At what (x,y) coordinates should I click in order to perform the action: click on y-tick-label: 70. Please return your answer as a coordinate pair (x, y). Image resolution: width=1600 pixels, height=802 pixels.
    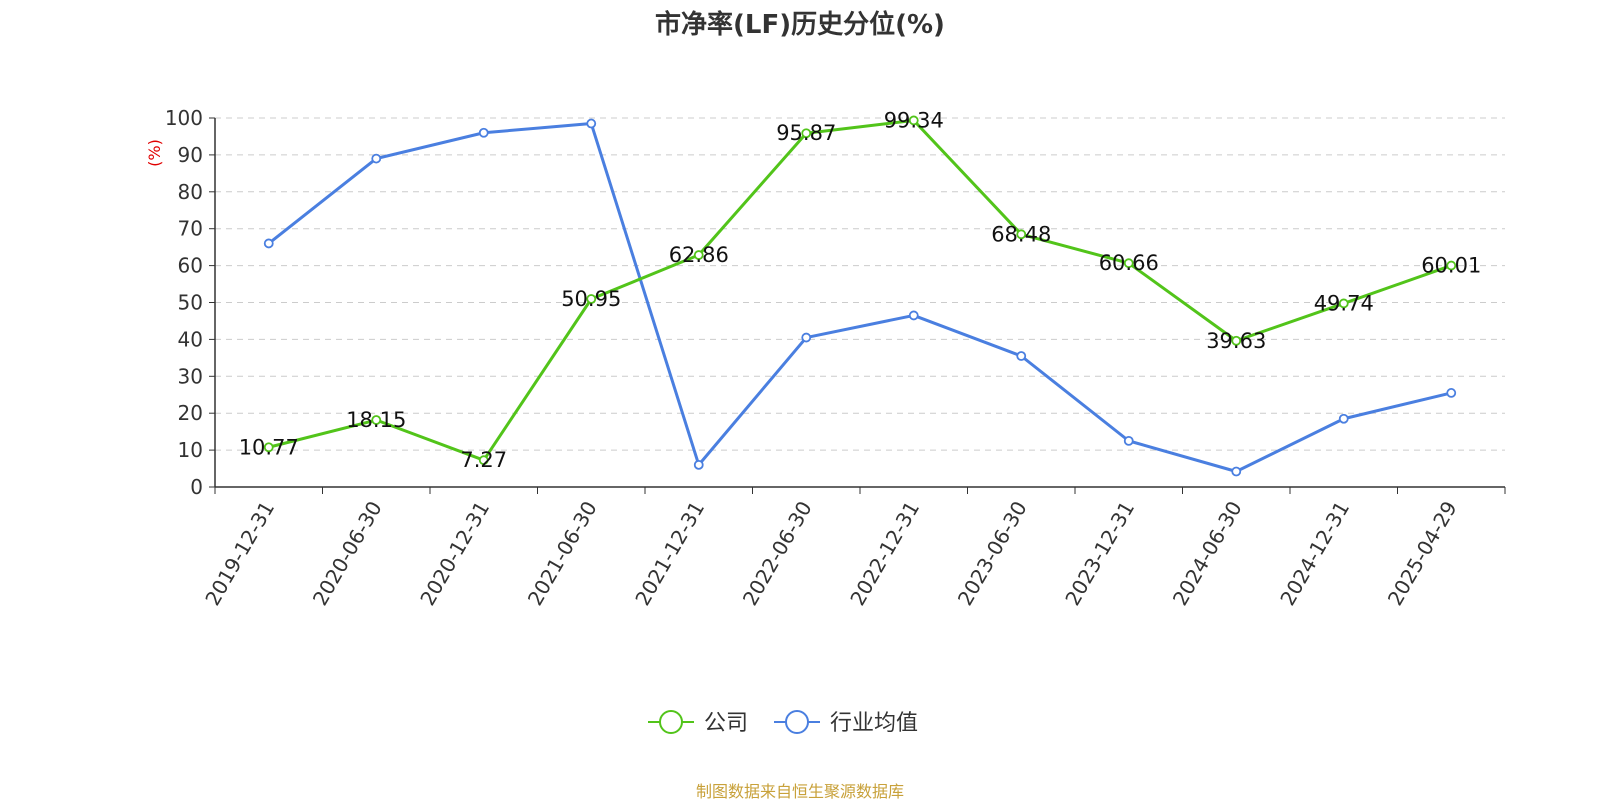
    Looking at the image, I should click on (190, 229).